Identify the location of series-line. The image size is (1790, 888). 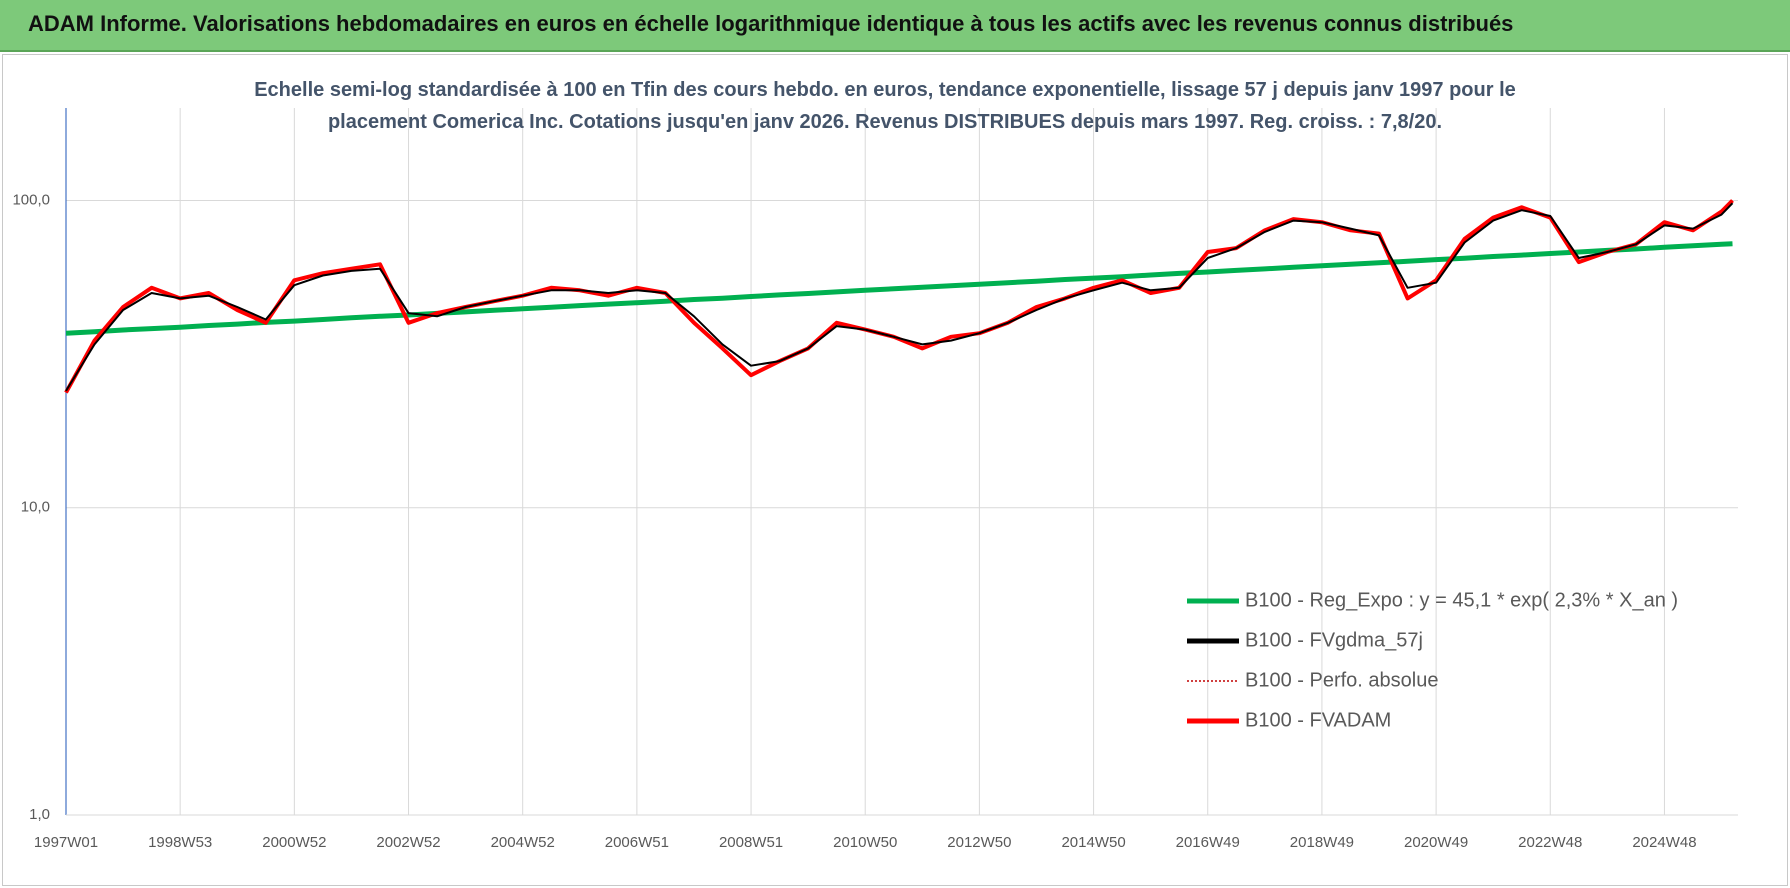
(899, 288).